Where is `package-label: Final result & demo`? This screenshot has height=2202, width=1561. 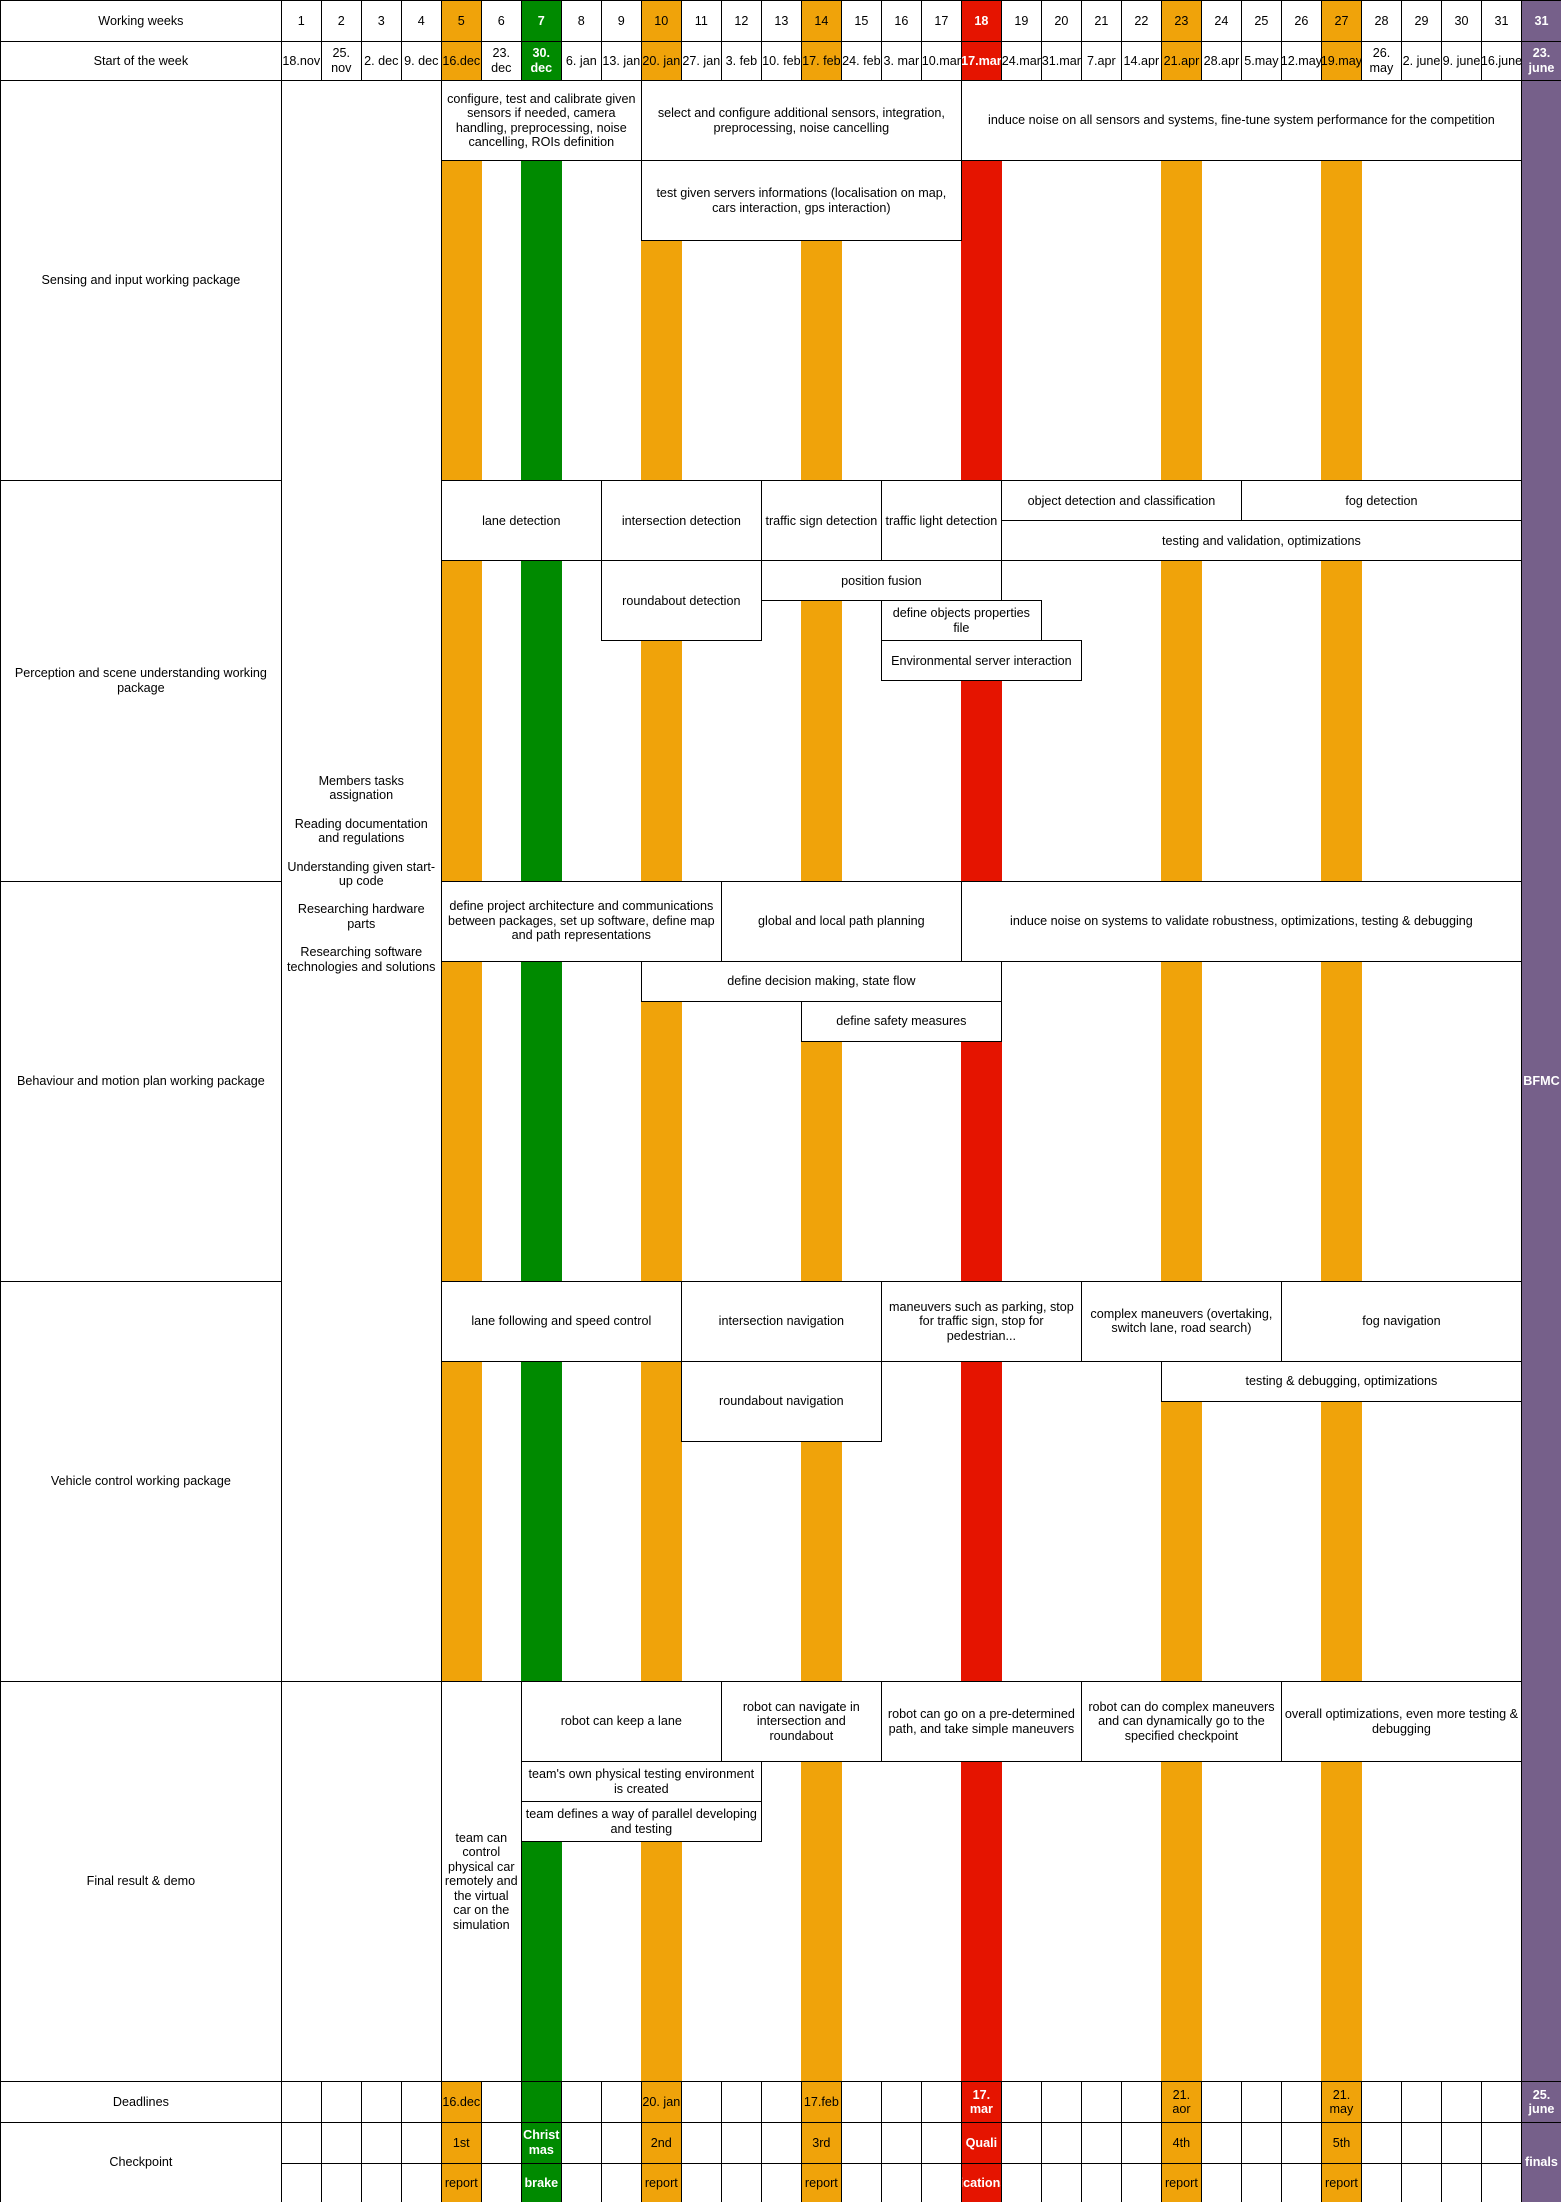 package-label: Final result & demo is located at coordinates (141, 1881).